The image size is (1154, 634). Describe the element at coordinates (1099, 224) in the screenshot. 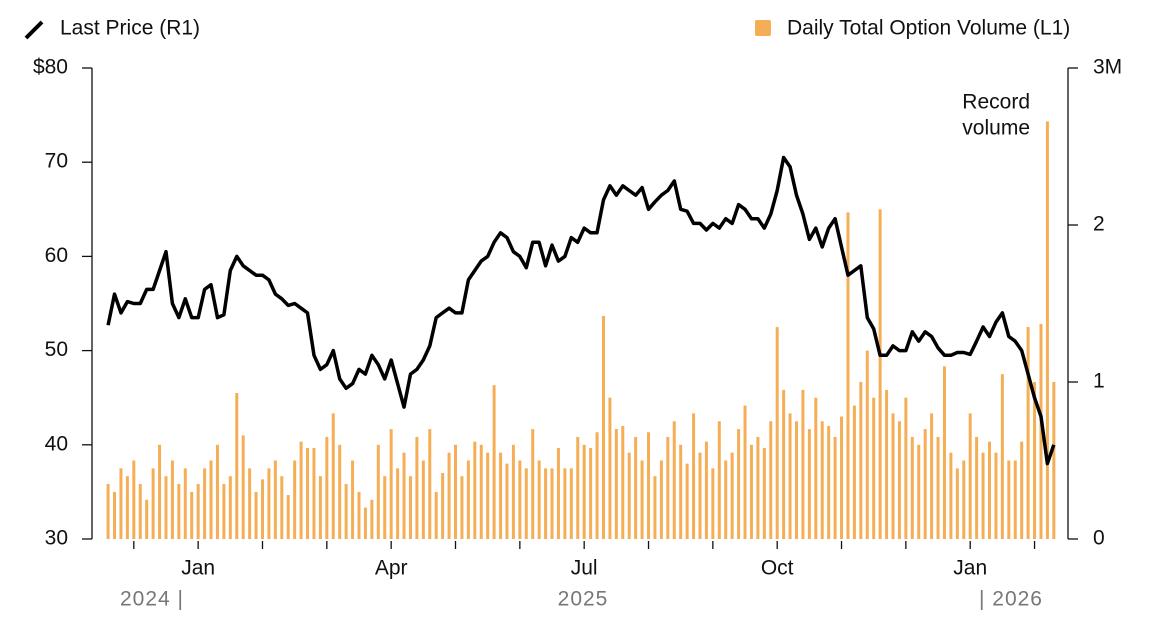

I see `y2-tick-label: 2` at that location.